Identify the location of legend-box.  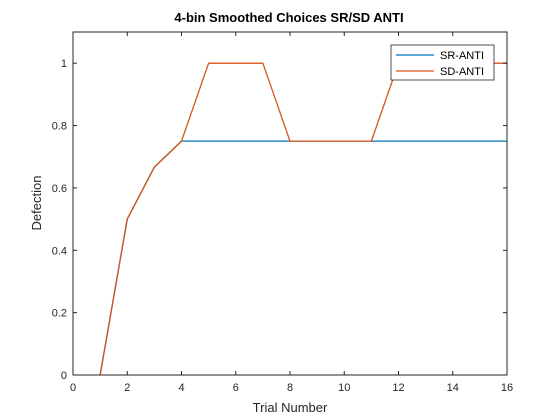
(442, 62).